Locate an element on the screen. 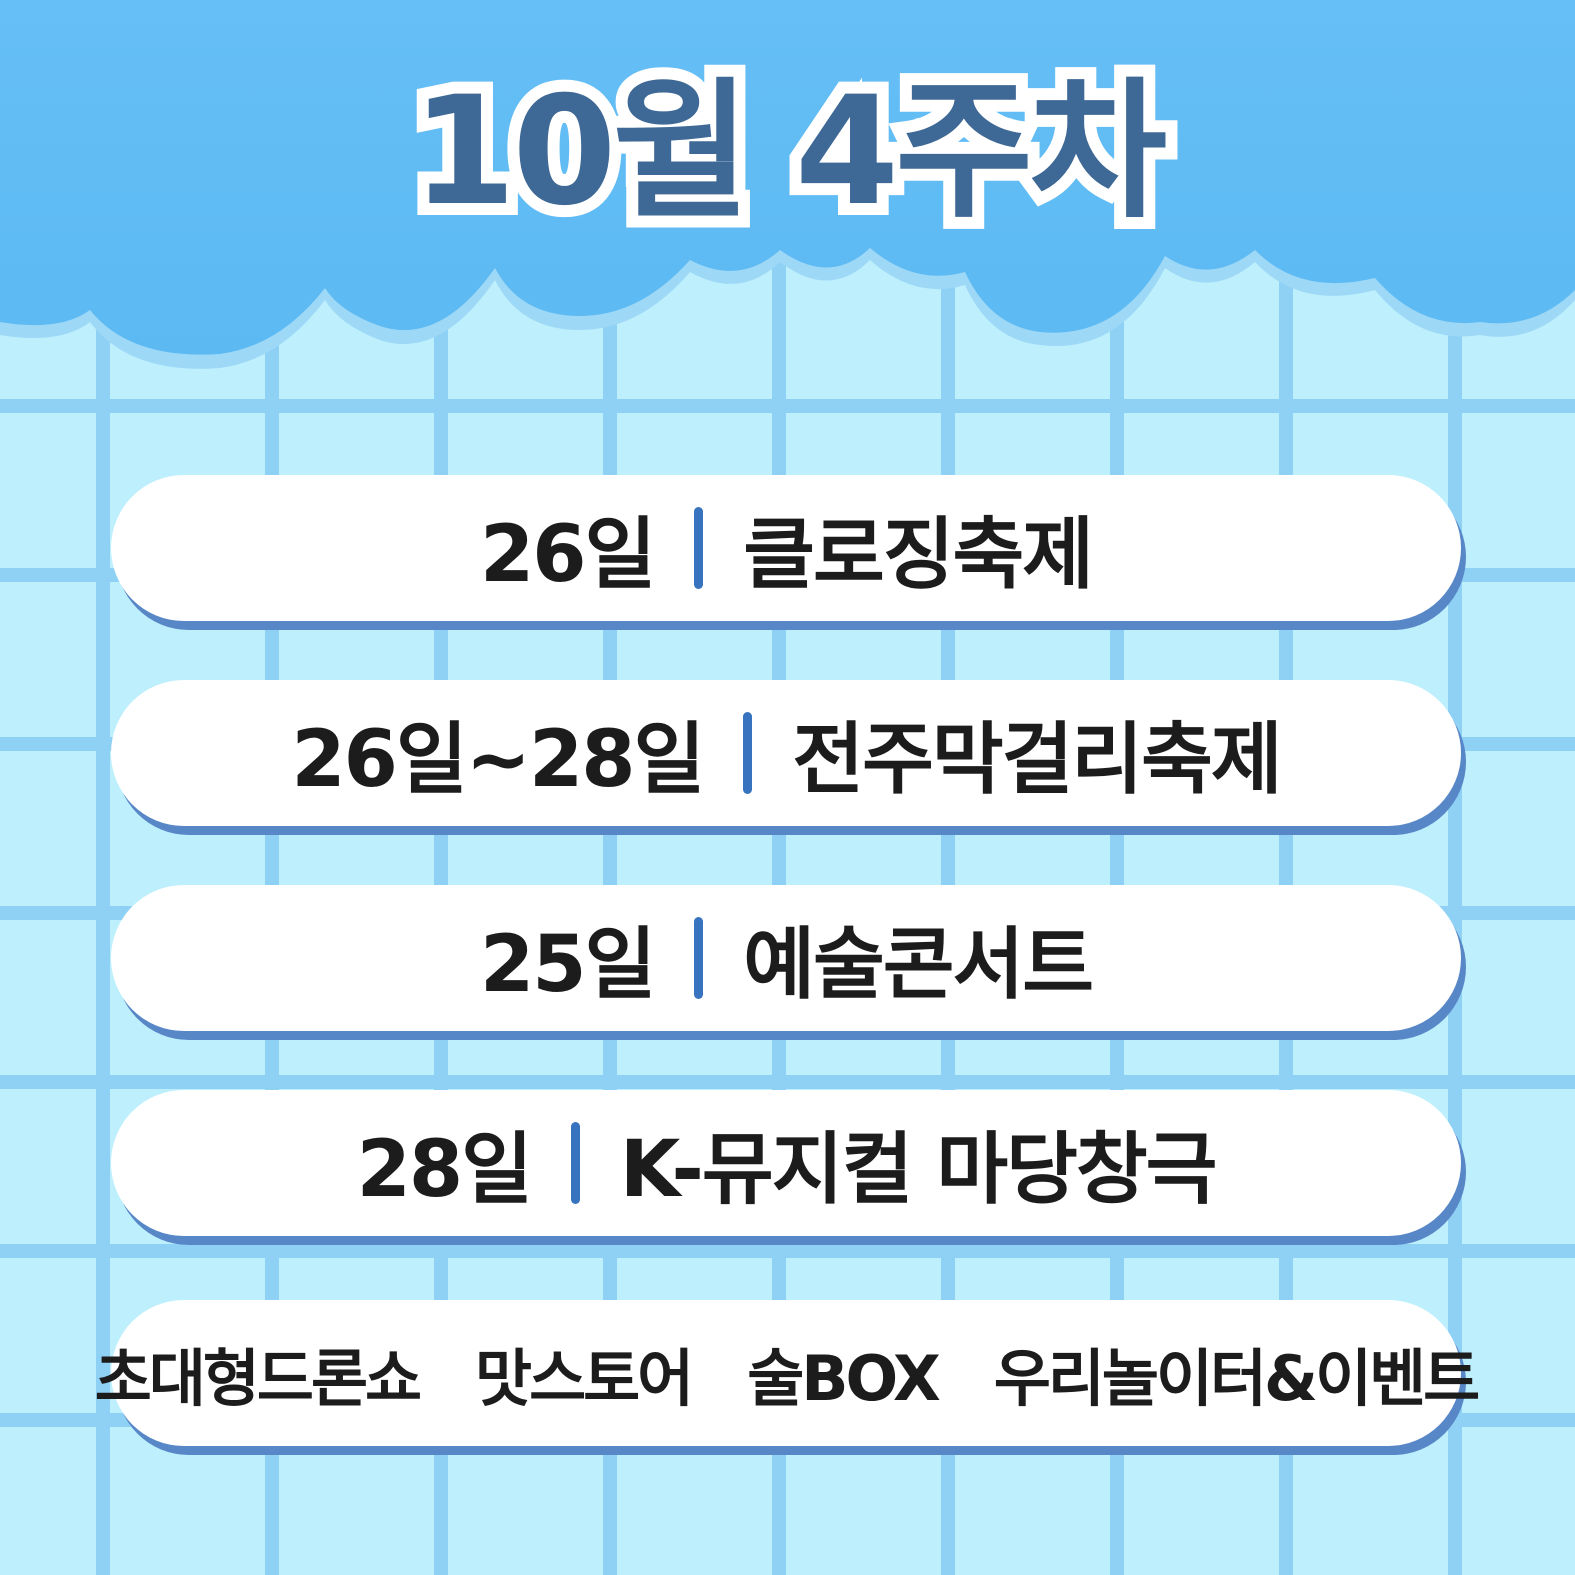 Image resolution: width=1575 pixels, height=1575 pixels. extras-row: 초대형드론쇼 맛스토어 술BOX 우리놀이터&이벤트 is located at coordinates (787, 1373).